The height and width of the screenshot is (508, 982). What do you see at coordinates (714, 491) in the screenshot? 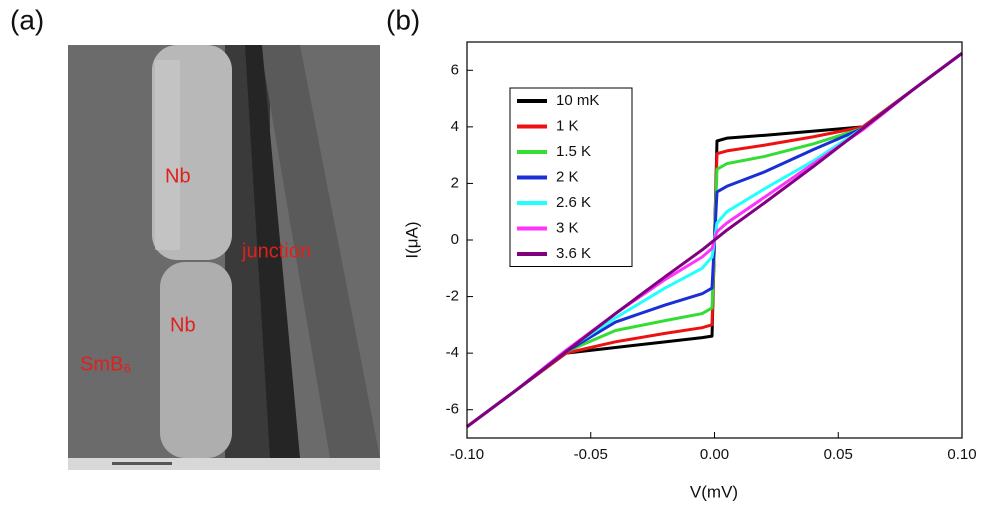
I see `x-axis-title: V(mV)` at bounding box center [714, 491].